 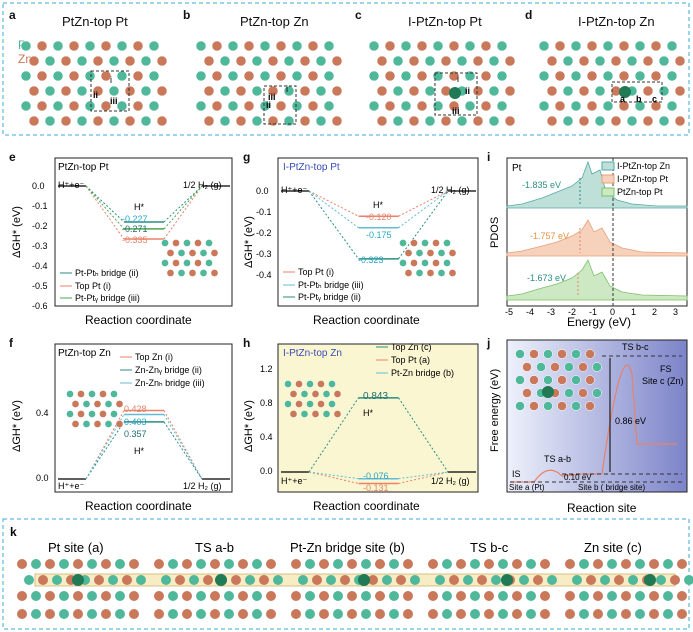 What do you see at coordinates (527, 487) in the screenshot?
I see `panel-j-site-a: Site a (Pt)` at bounding box center [527, 487].